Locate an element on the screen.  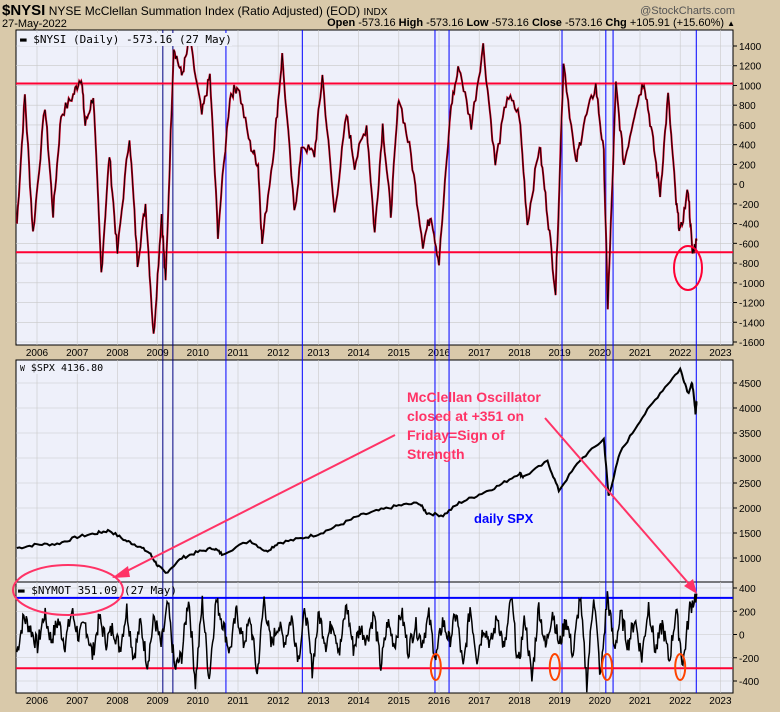
low-label: Low is located at coordinates (477, 23).